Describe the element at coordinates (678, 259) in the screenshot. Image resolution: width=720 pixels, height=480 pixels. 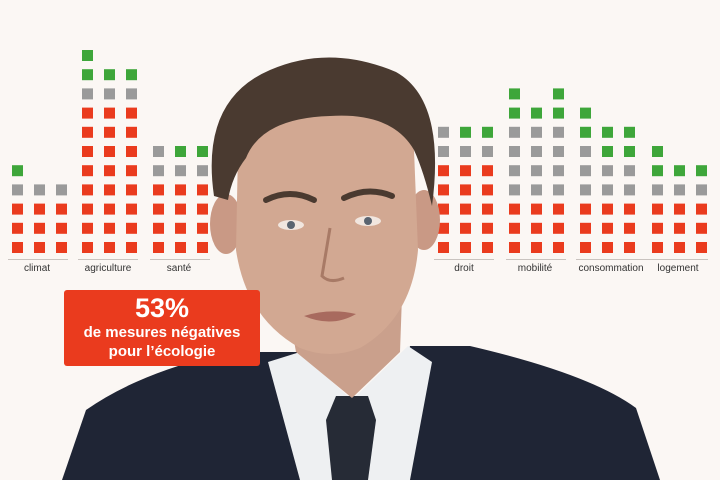
I see `baseline-logement` at that location.